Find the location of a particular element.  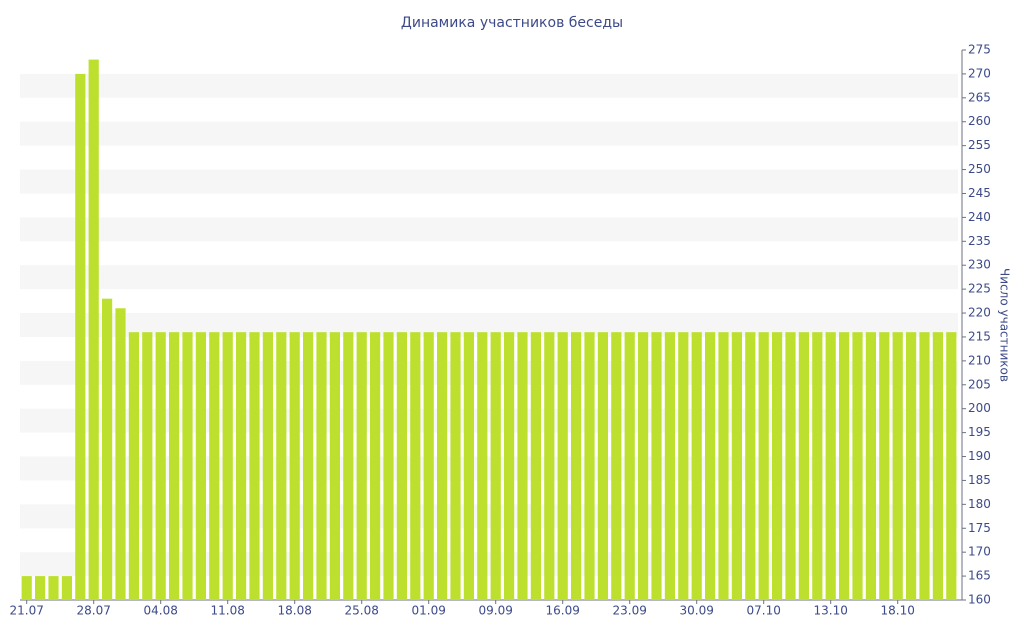

y-tick-label: 200 is located at coordinates (979, 408).